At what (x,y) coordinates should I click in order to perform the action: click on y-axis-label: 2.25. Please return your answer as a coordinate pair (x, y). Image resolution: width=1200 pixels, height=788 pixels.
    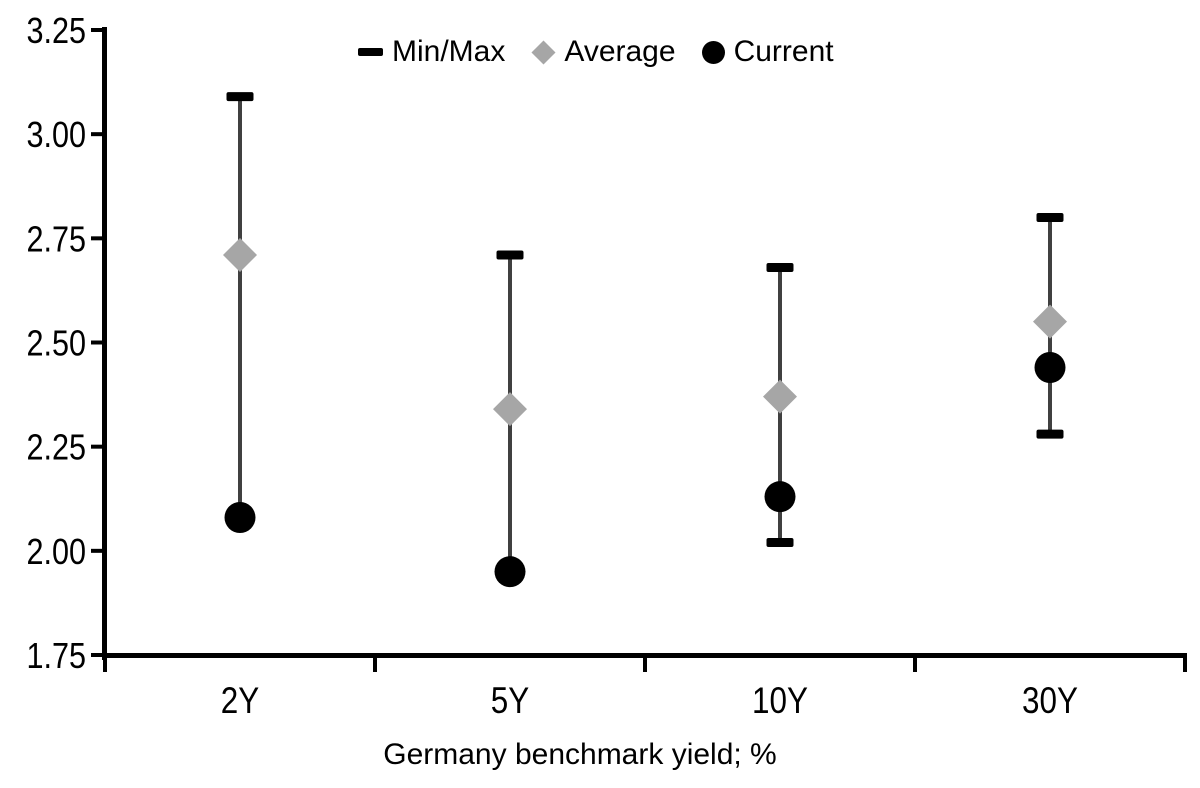
    Looking at the image, I should click on (56, 448).